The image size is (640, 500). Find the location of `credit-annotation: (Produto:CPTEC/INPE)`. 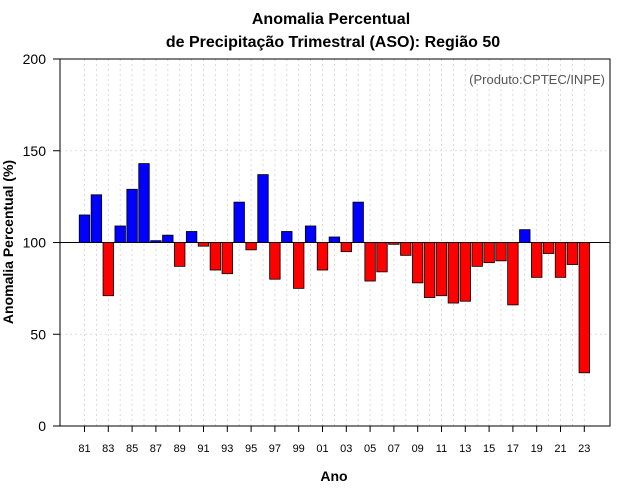

credit-annotation: (Produto:CPTEC/INPE) is located at coordinates (537, 79).